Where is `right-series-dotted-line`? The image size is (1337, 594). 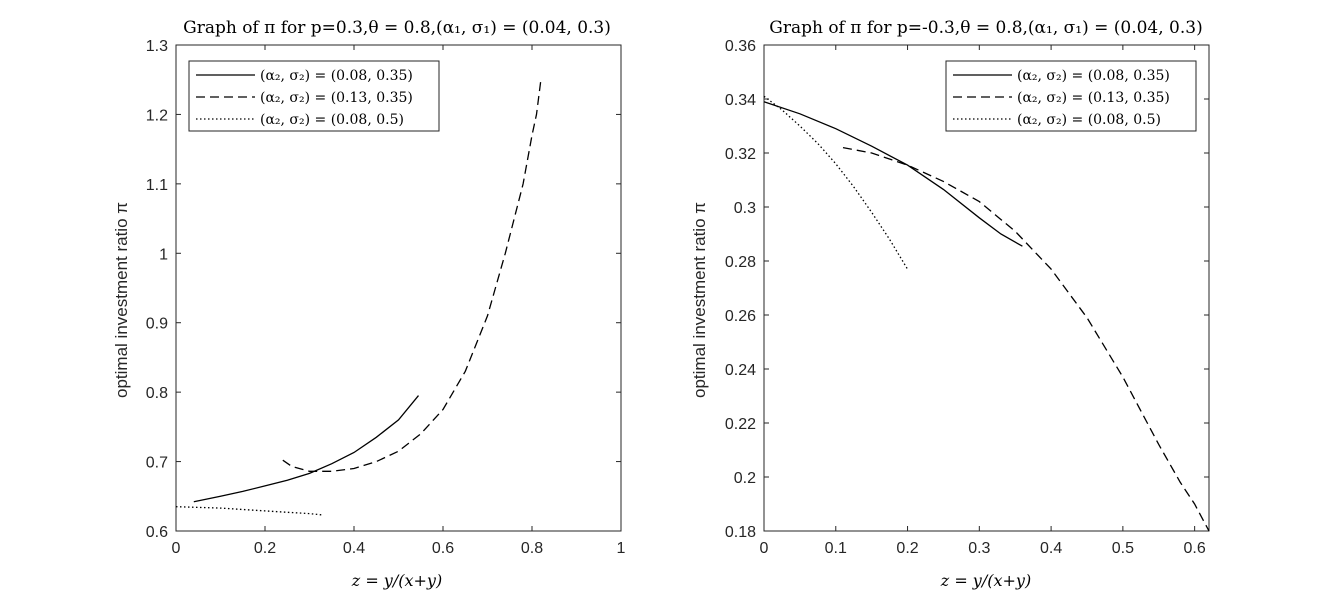 right-series-dotted-line is located at coordinates (836, 182).